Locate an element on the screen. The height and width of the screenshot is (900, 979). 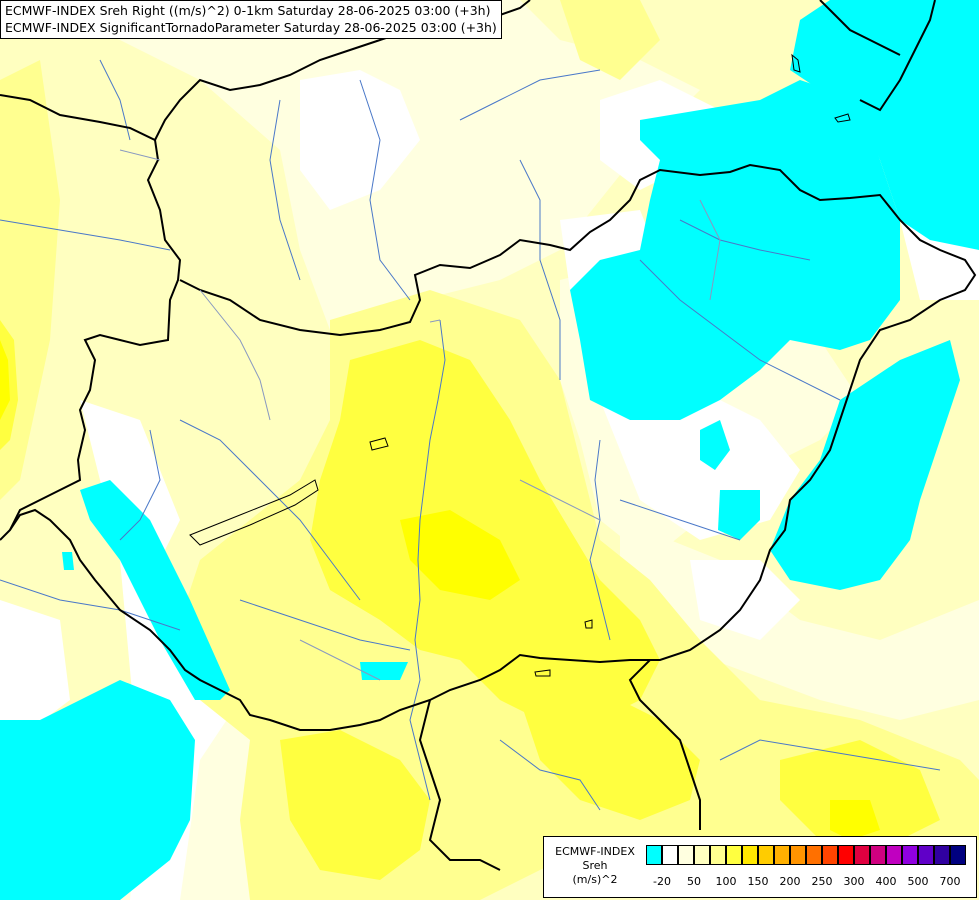
legend-tick-label: 50 is located at coordinates (694, 881).